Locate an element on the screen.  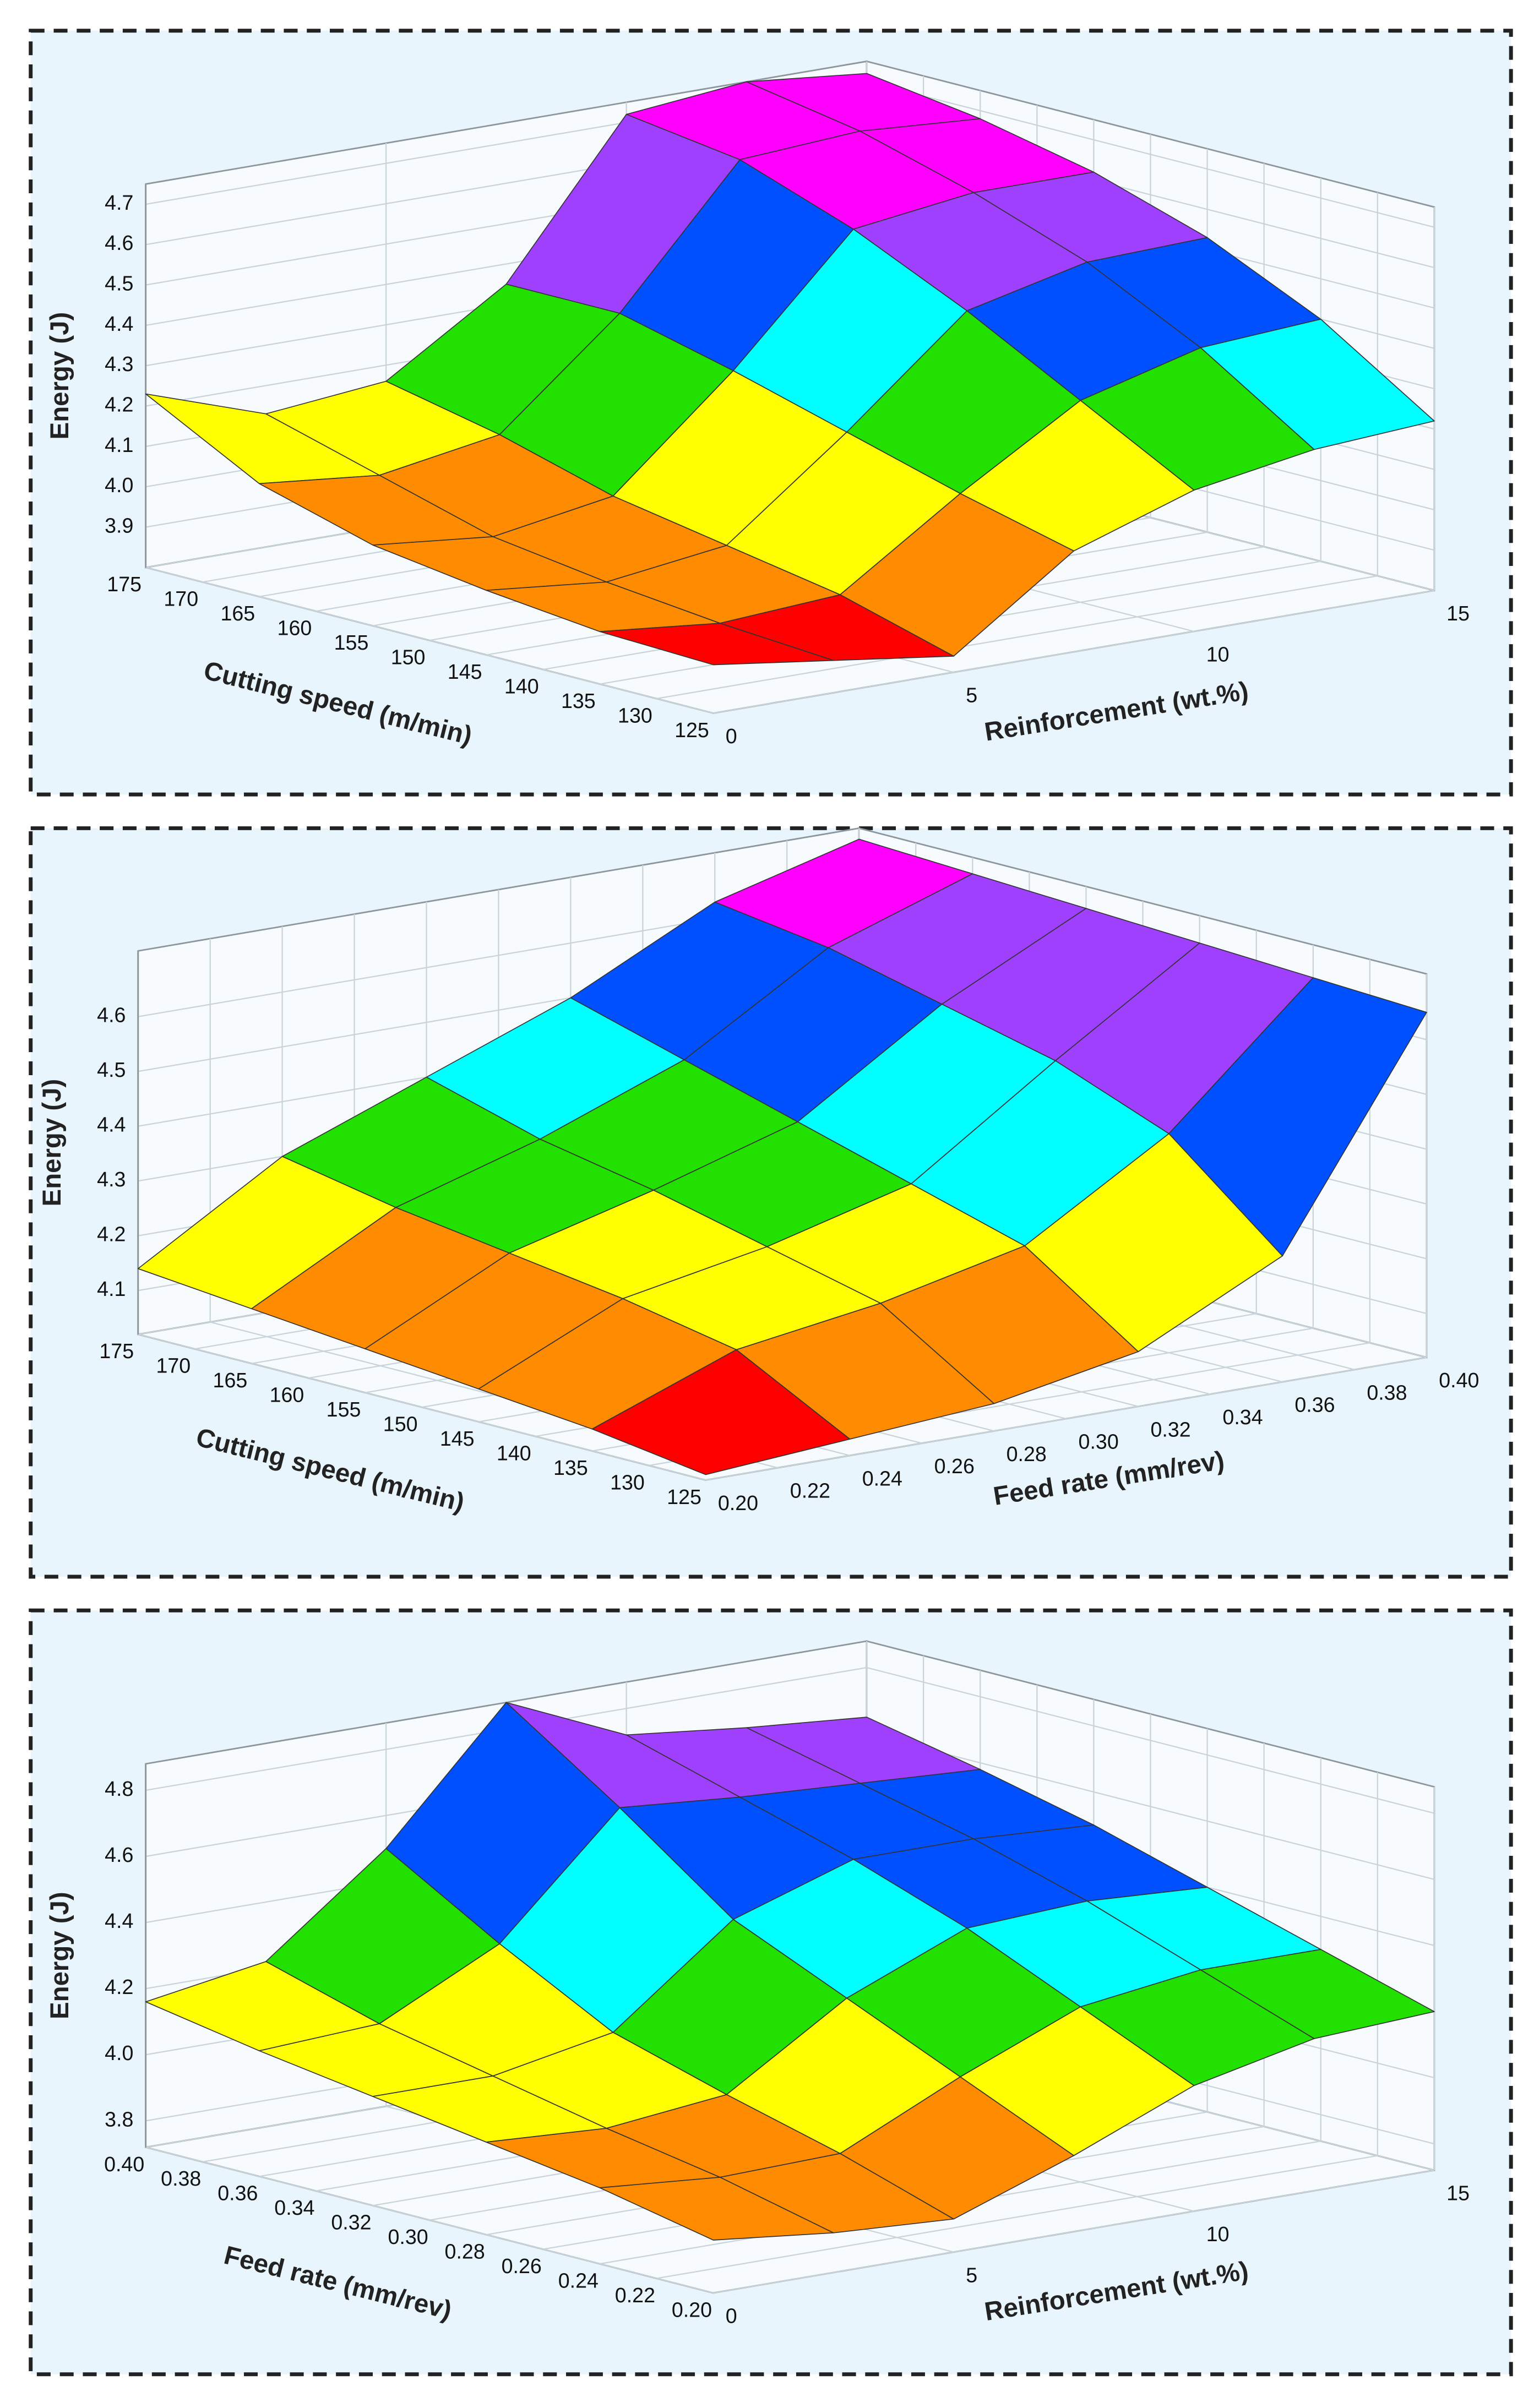
y-tick-label: 0.30 is located at coordinates (408, 2236).